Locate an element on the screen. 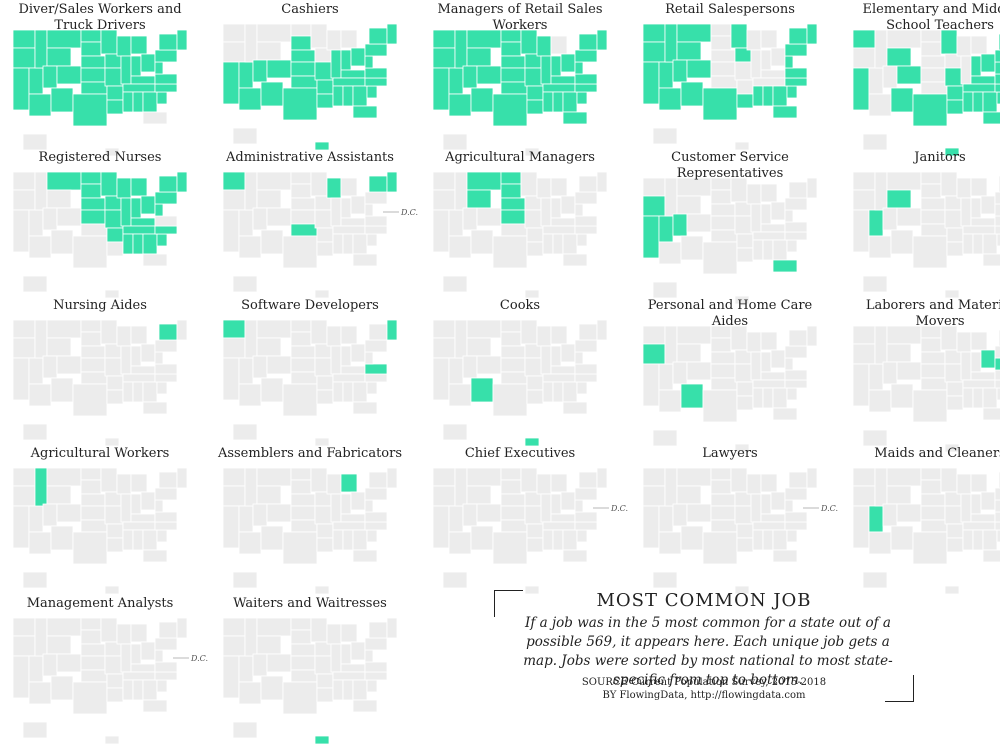 Image resolution: width=1000 pixels, height=744 pixels. state-nm-highlighted is located at coordinates (692, 94).